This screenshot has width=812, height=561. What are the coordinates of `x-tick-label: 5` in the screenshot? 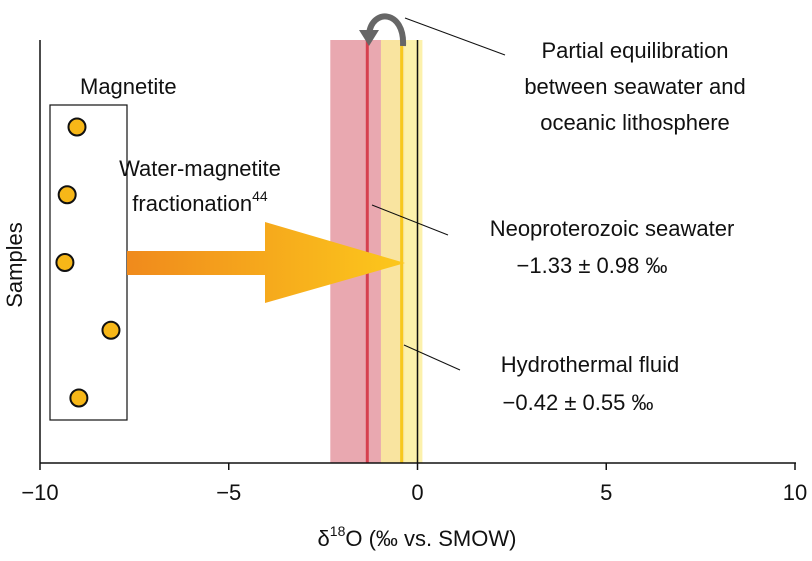 It's located at (606, 492).